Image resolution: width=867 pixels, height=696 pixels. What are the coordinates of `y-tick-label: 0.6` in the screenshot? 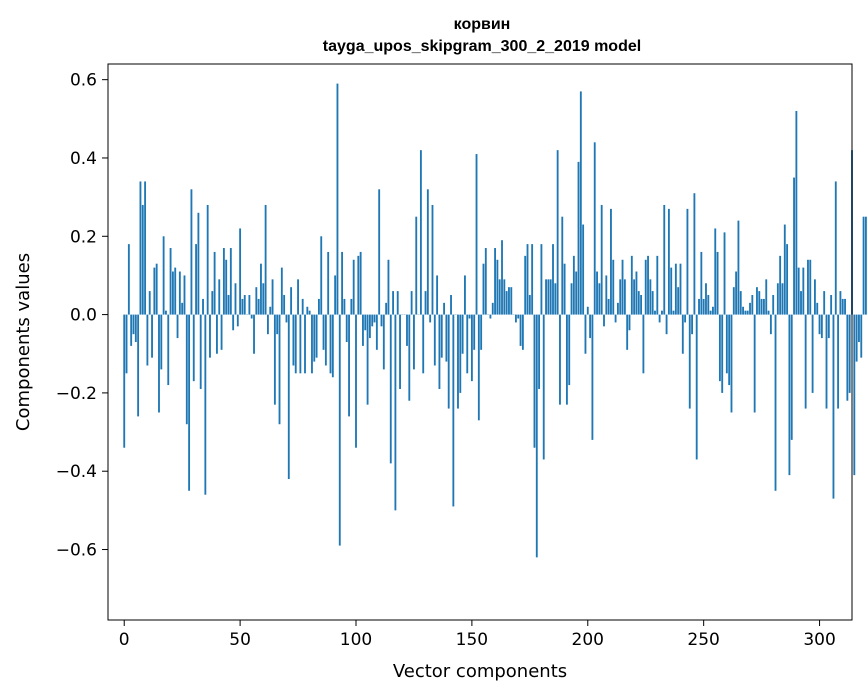 It's located at (83, 81).